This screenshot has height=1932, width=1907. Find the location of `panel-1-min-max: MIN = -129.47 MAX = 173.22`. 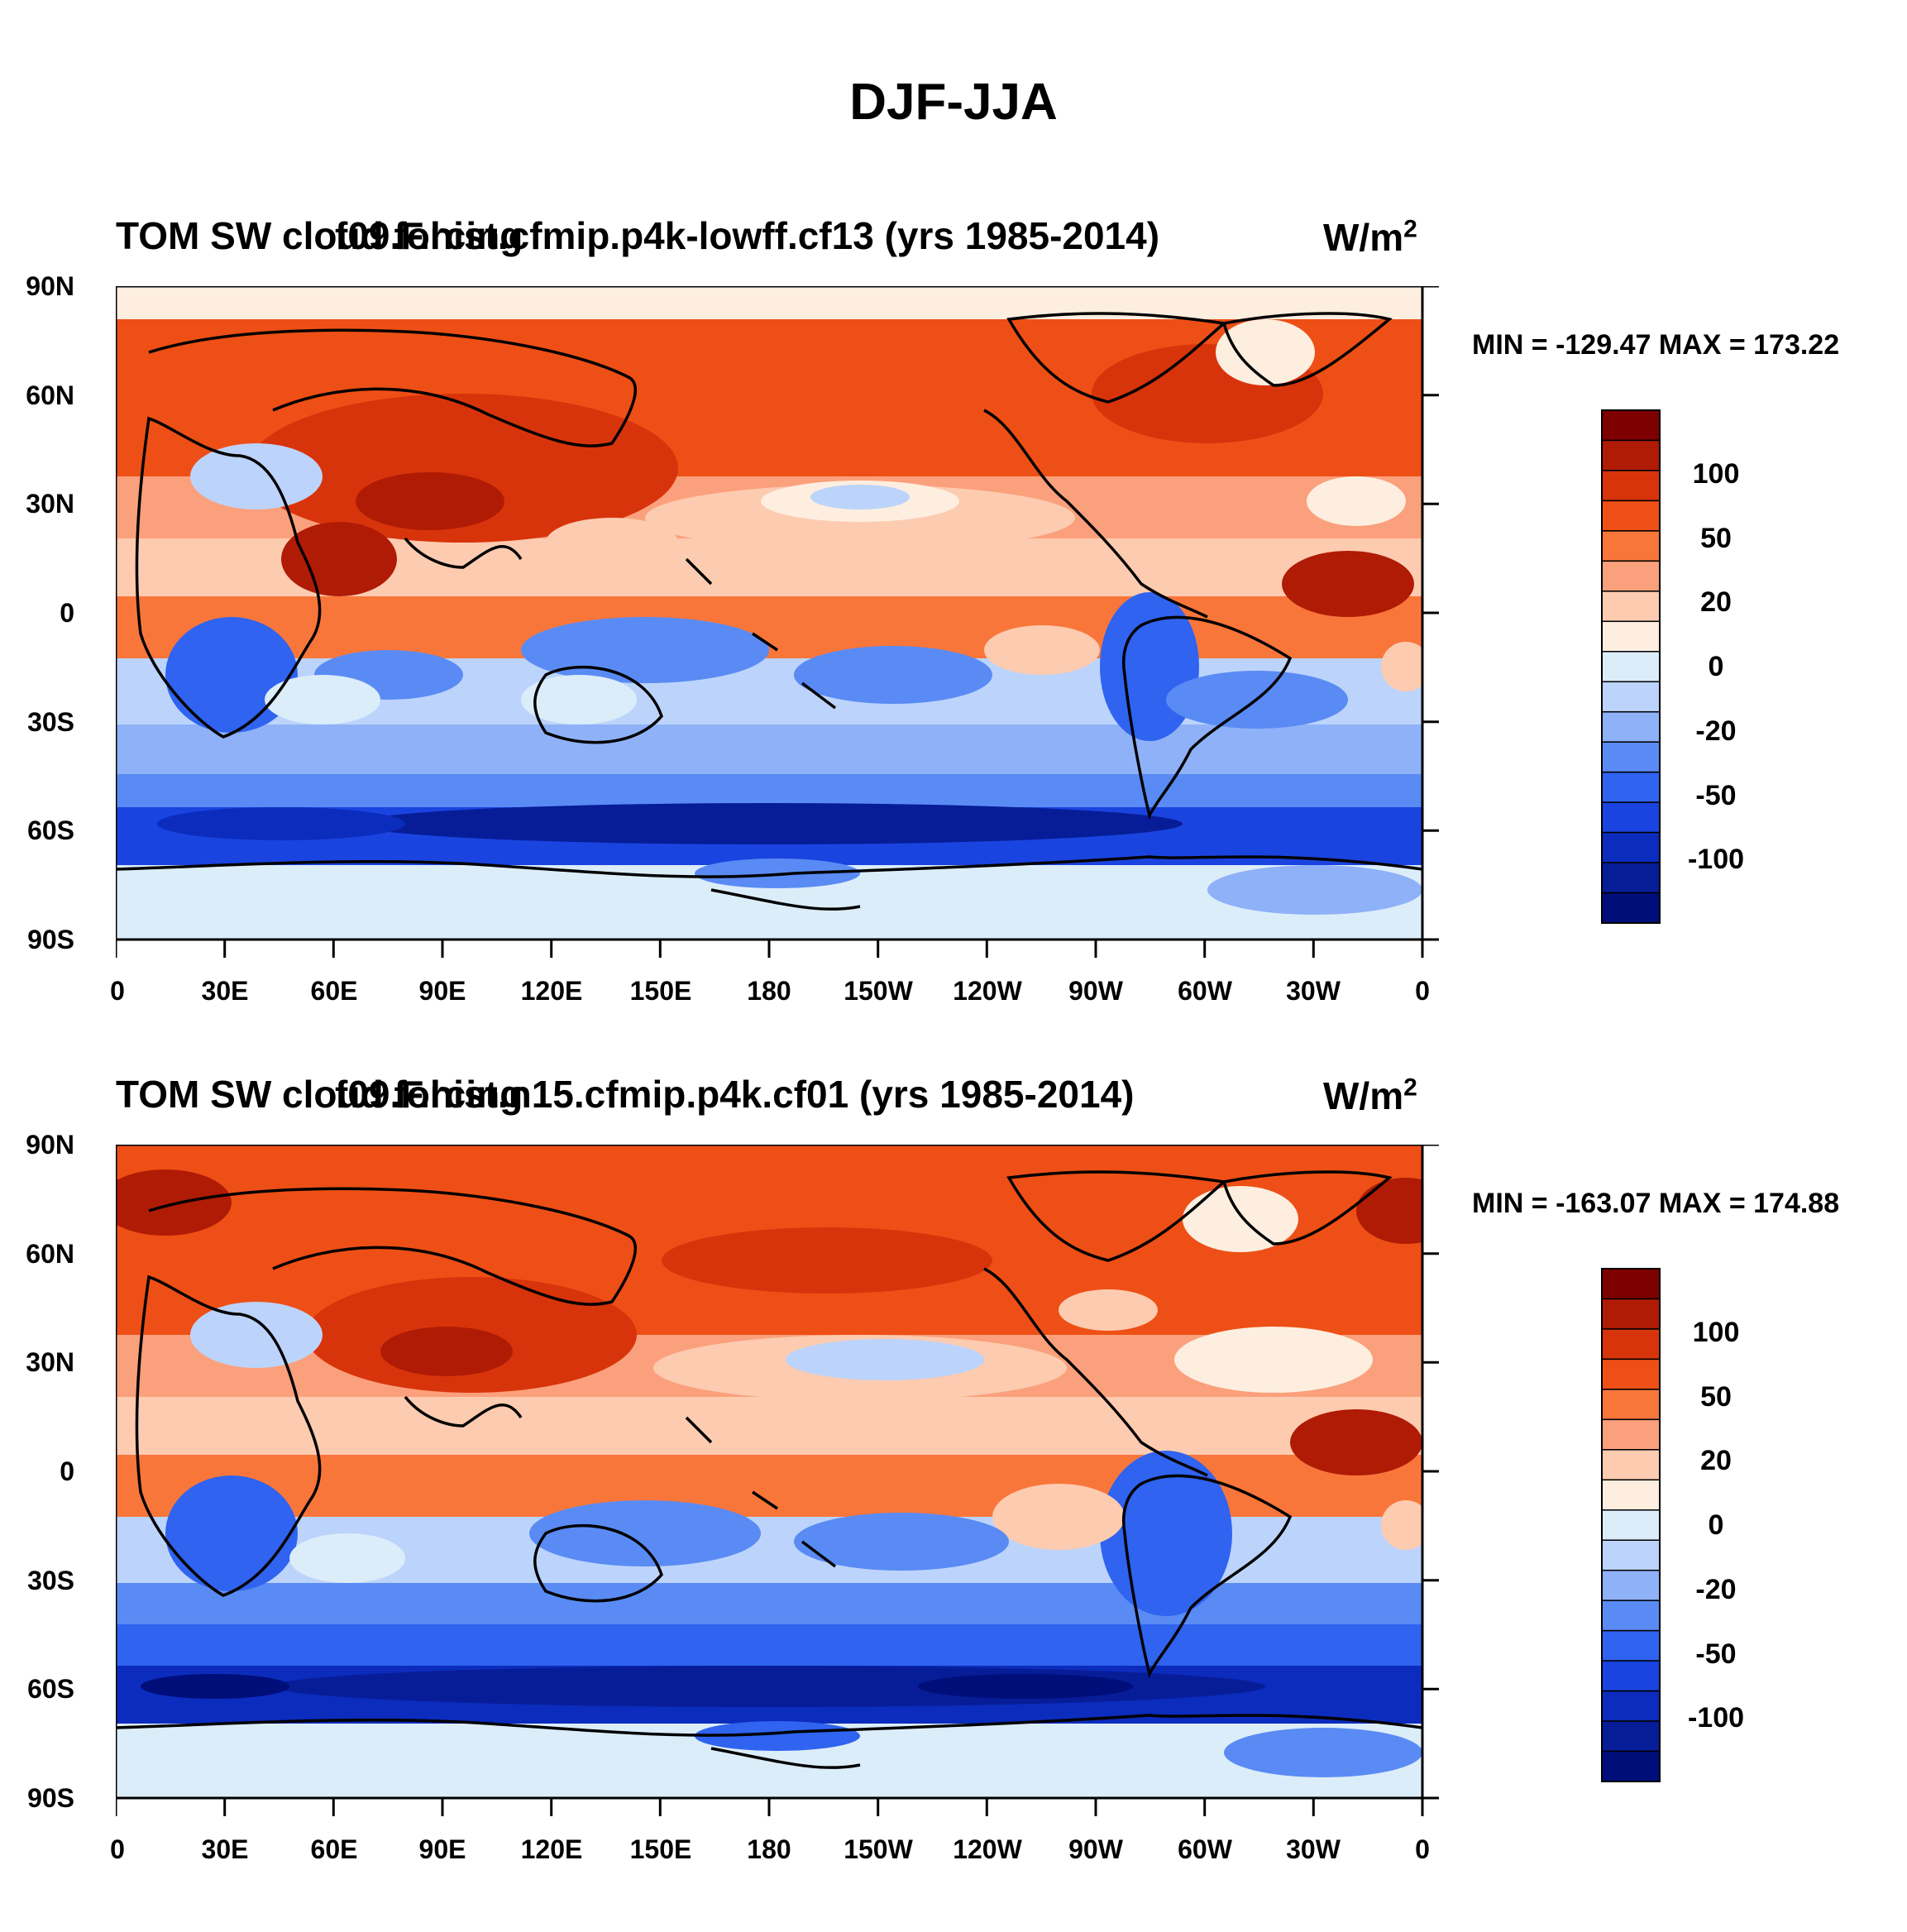

panel-1-min-max: MIN = -129.47 MAX = 173.22 is located at coordinates (1656, 345).